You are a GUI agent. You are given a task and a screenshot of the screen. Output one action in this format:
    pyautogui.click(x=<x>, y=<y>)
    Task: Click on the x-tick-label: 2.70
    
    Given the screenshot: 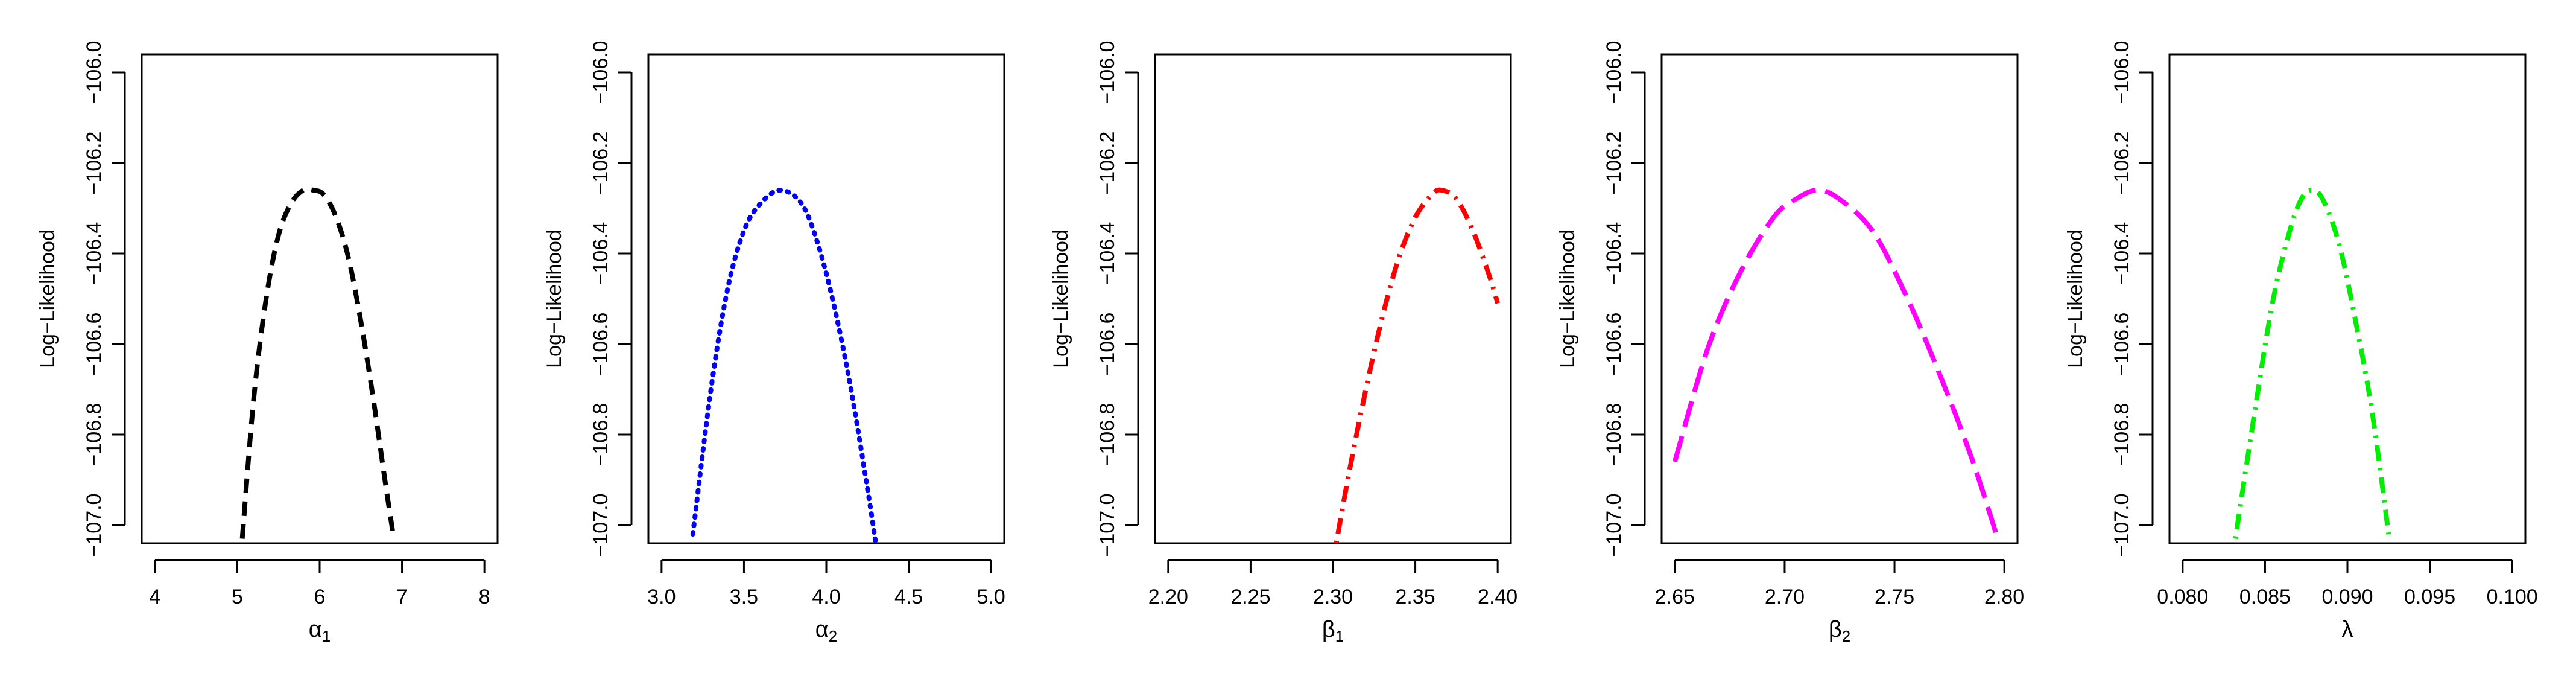 What is the action you would take?
    pyautogui.click(x=1785, y=596)
    